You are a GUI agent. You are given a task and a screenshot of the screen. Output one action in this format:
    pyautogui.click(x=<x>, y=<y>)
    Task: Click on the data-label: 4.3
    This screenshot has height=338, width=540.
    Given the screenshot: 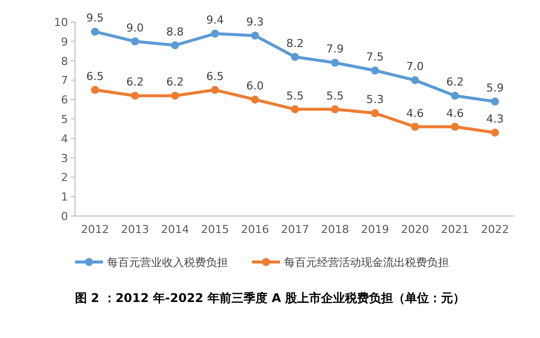 What is the action you would take?
    pyautogui.click(x=495, y=119)
    